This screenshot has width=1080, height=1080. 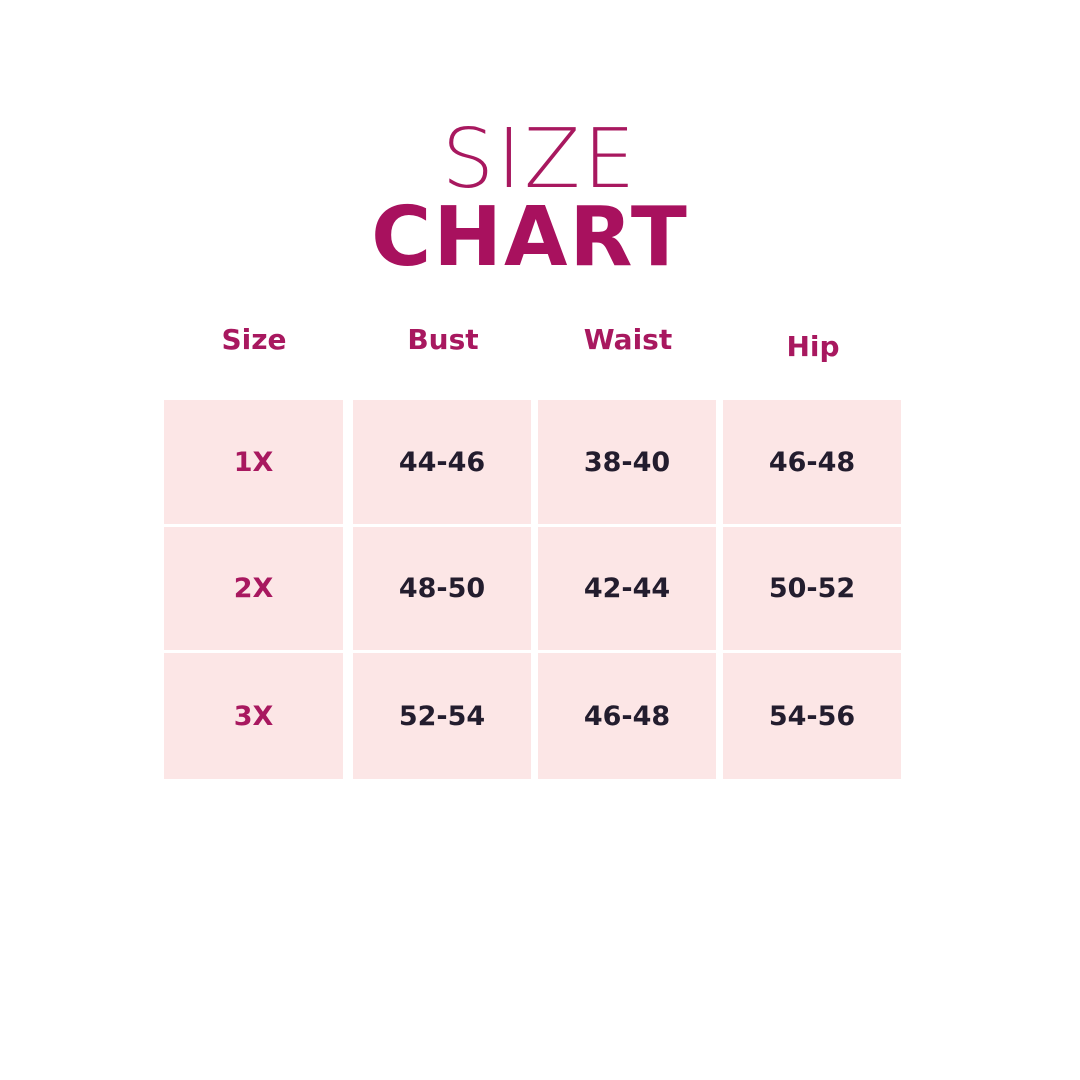 I want to click on measurement-cell: 54-56, so click(x=812, y=716).